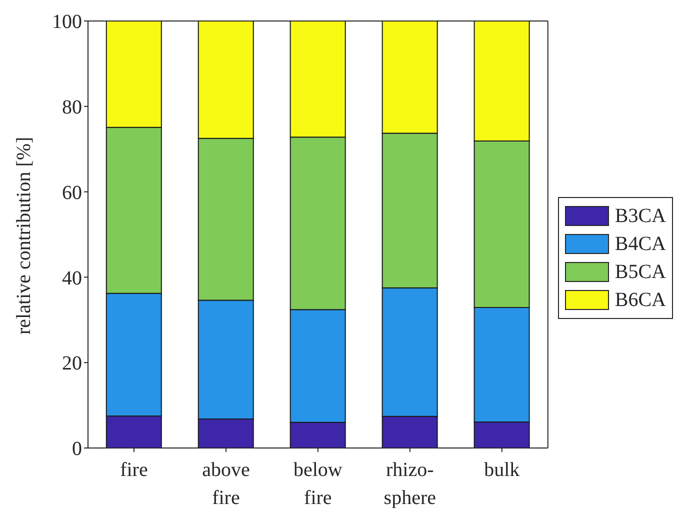 Image resolution: width=681 pixels, height=516 pixels. Describe the element at coordinates (640, 300) in the screenshot. I see `legend-label: B6CA` at that location.